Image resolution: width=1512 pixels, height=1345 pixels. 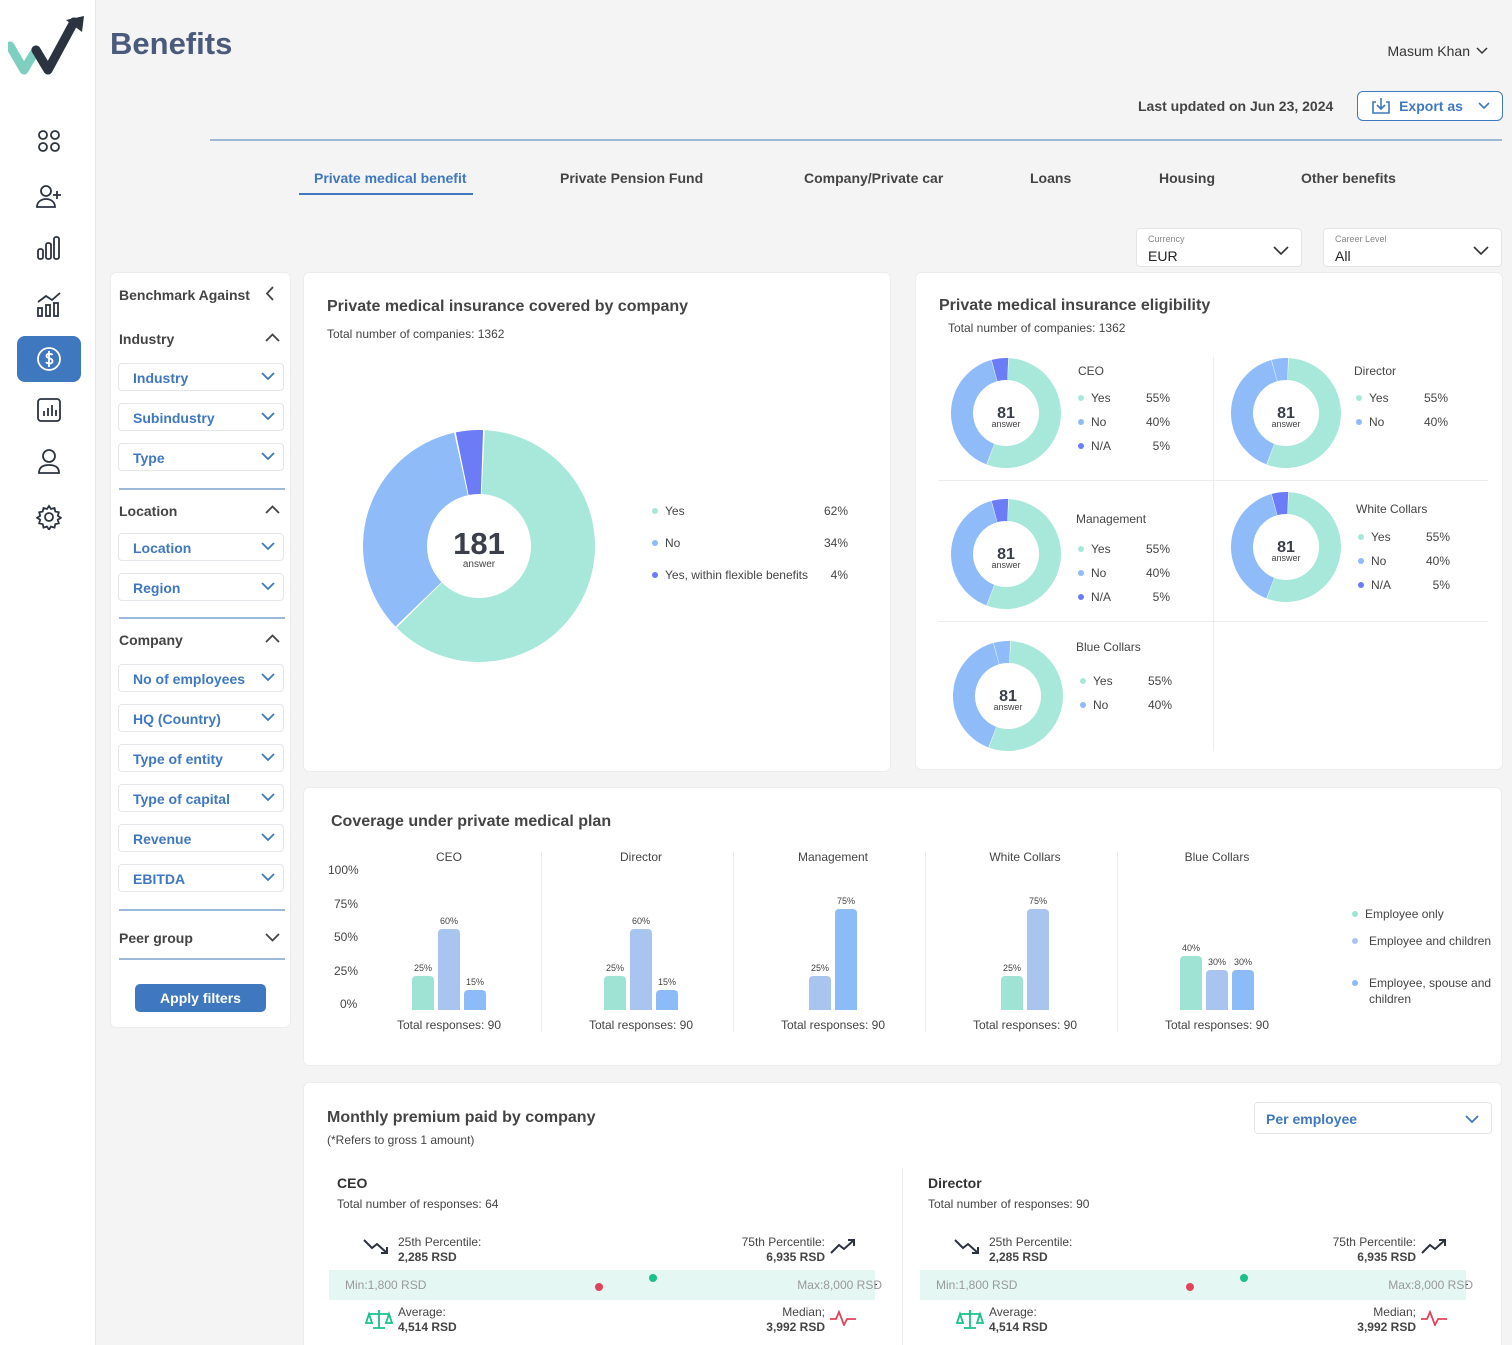 What do you see at coordinates (1051, 178) in the screenshot?
I see `tab-loans: Loans` at bounding box center [1051, 178].